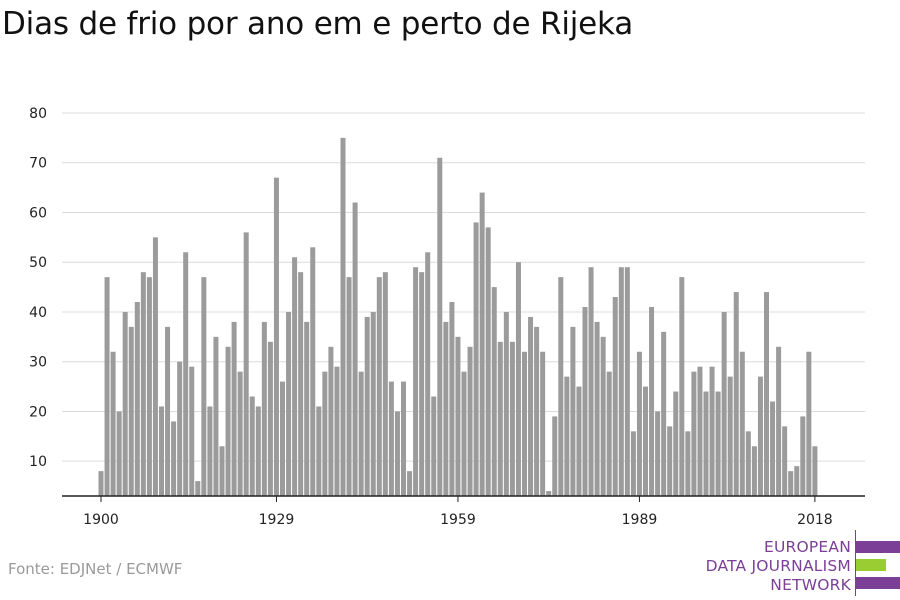 The image size is (900, 600). Describe the element at coordinates (192, 431) in the screenshot. I see `bar-1915` at that location.